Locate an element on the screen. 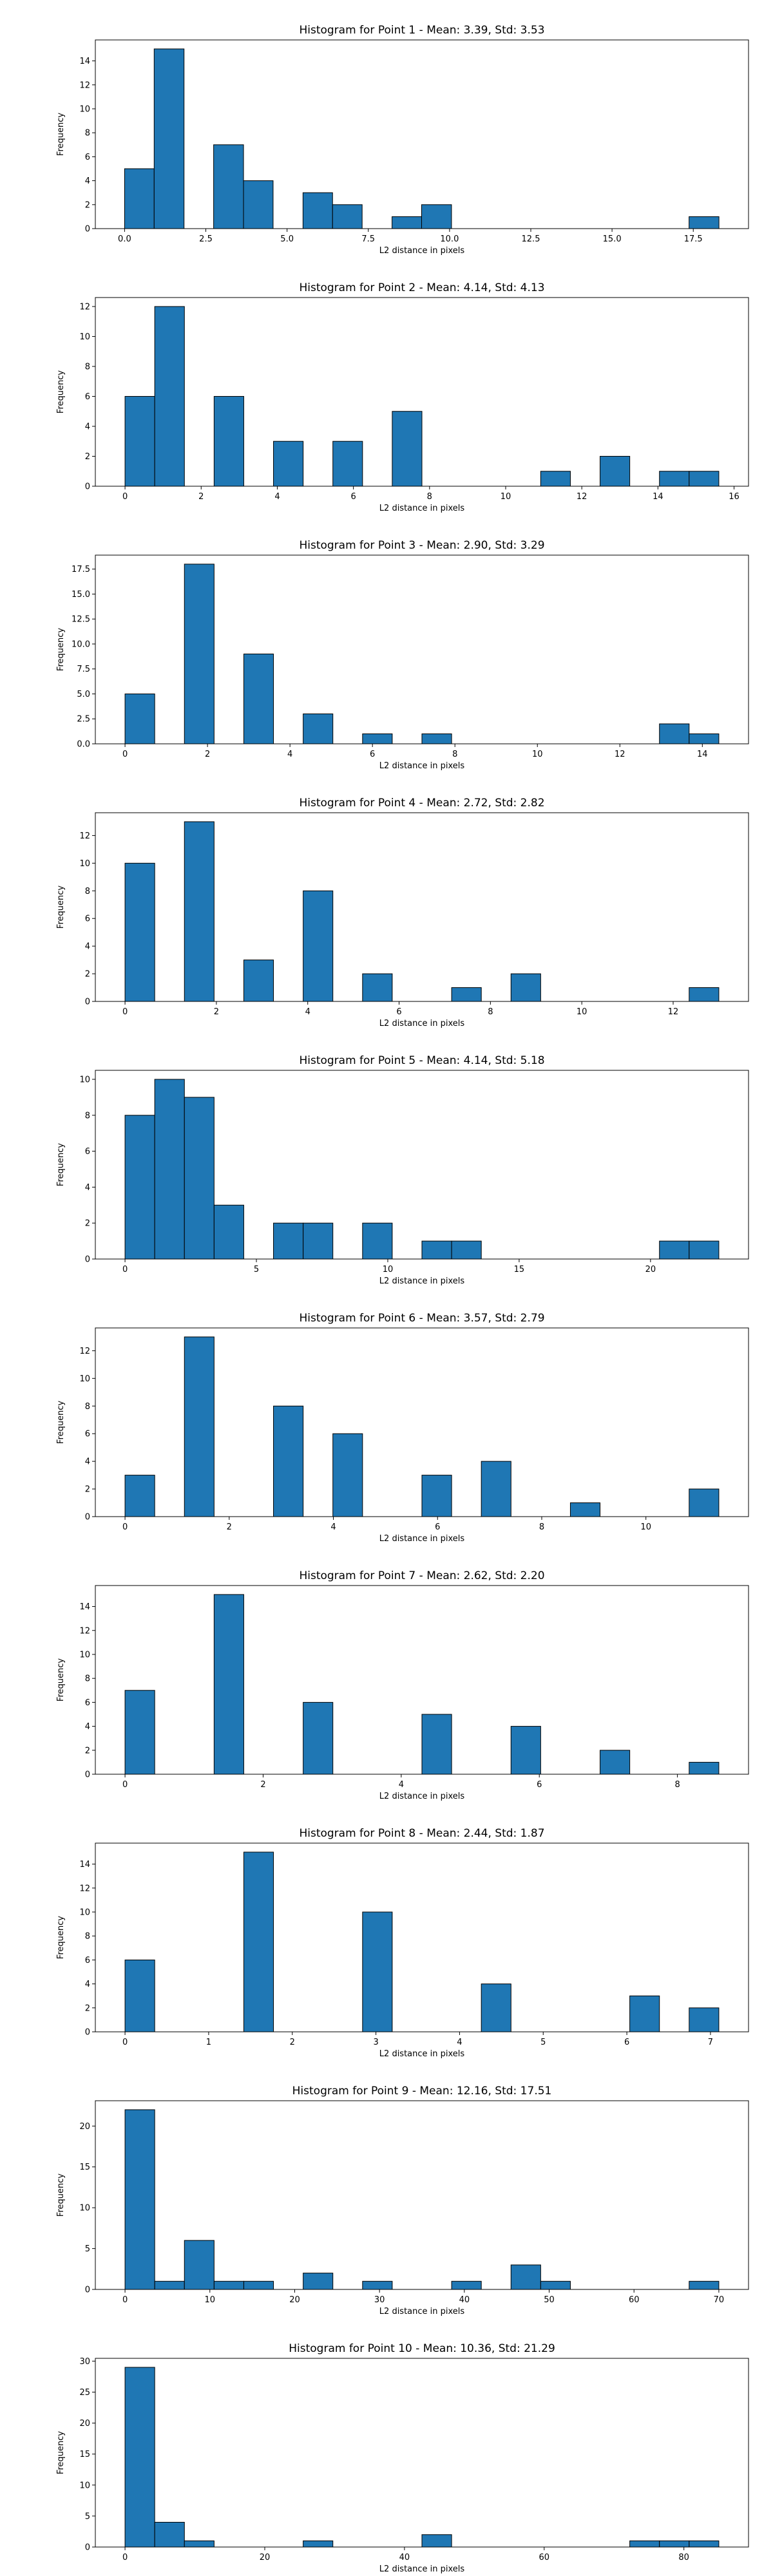 The height and width of the screenshot is (2576, 773). y-axis-ticks: 0 2 4 6 8 10 12 14 is located at coordinates (87, 145).